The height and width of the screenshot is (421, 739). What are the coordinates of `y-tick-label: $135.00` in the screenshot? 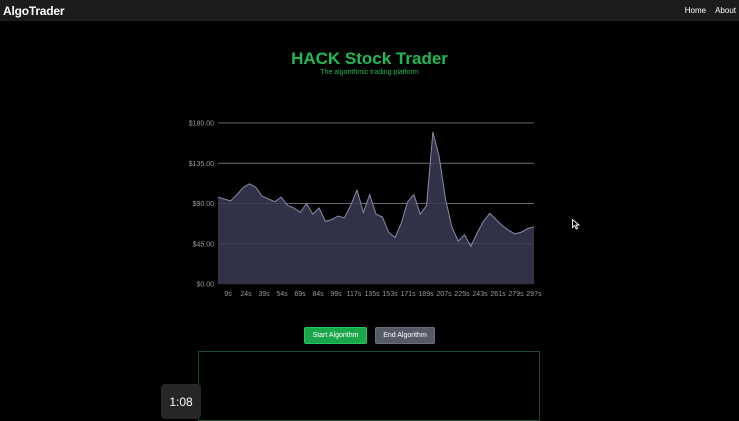 It's located at (201, 164).